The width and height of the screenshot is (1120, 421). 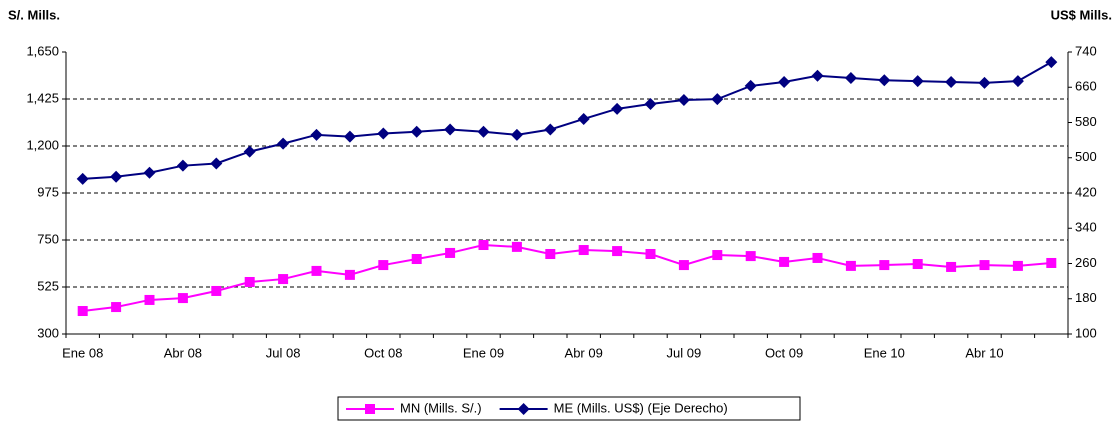 What do you see at coordinates (1086, 332) in the screenshot?
I see `y2-tick-label: 100` at bounding box center [1086, 332].